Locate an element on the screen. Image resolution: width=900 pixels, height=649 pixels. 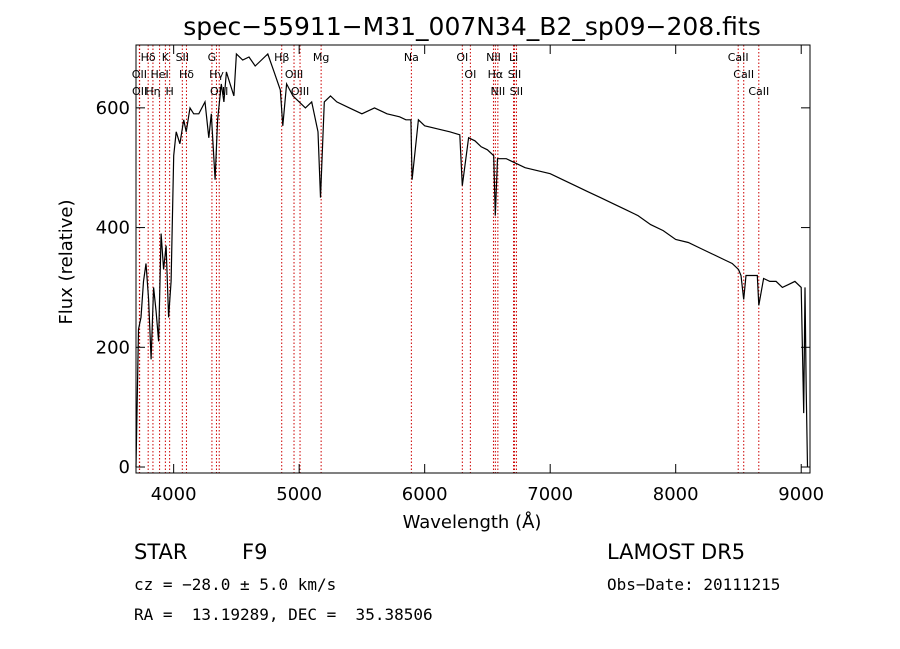
x-tick-label: 6000 is located at coordinates (425, 494).